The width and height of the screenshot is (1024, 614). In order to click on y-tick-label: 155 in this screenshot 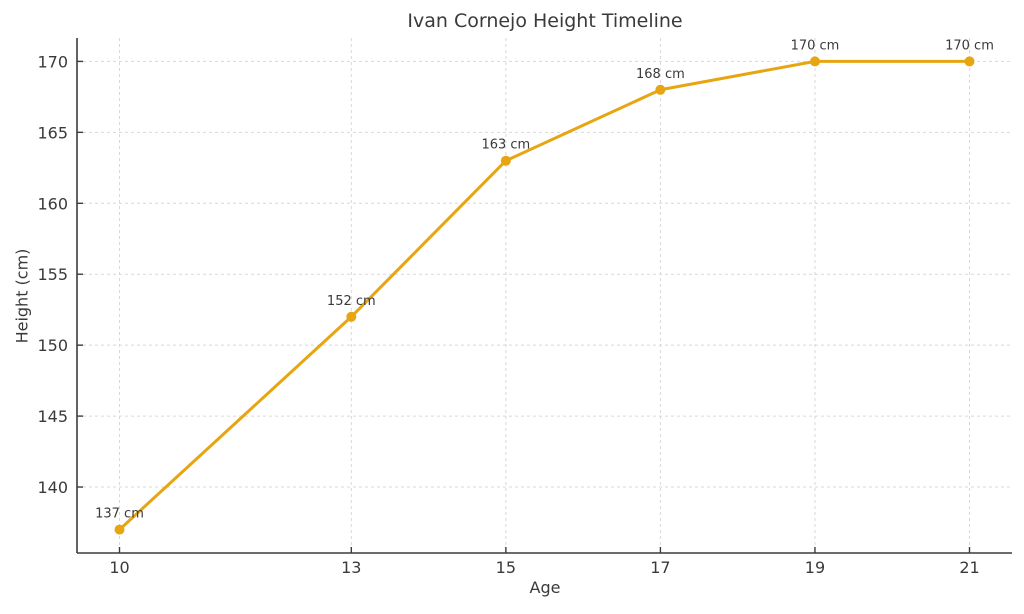, I will do `click(52, 274)`.